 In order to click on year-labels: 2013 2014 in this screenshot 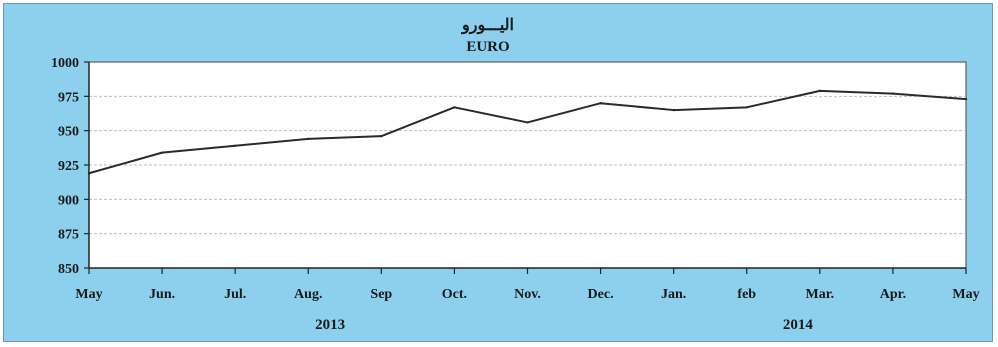, I will do `click(564, 325)`.